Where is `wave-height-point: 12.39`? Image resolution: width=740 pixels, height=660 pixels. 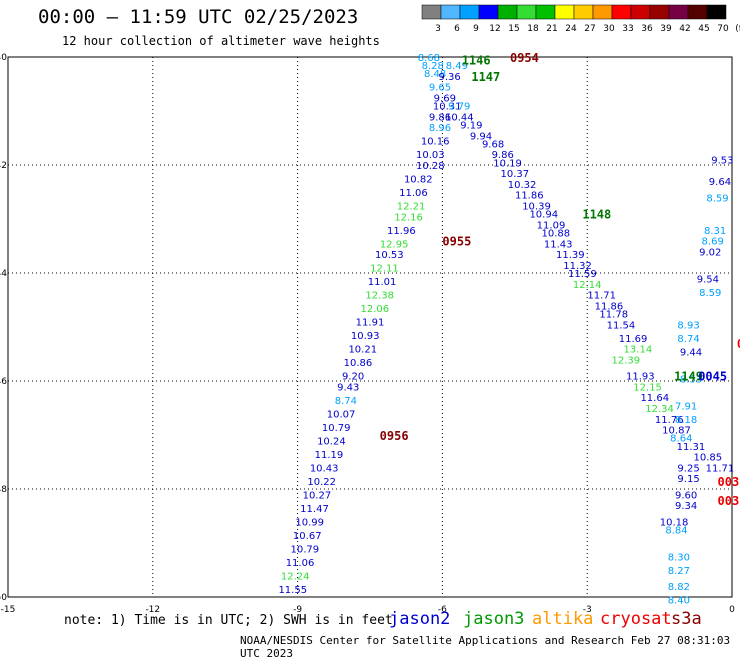
wave-height-point: 12.39 is located at coordinates (625, 360).